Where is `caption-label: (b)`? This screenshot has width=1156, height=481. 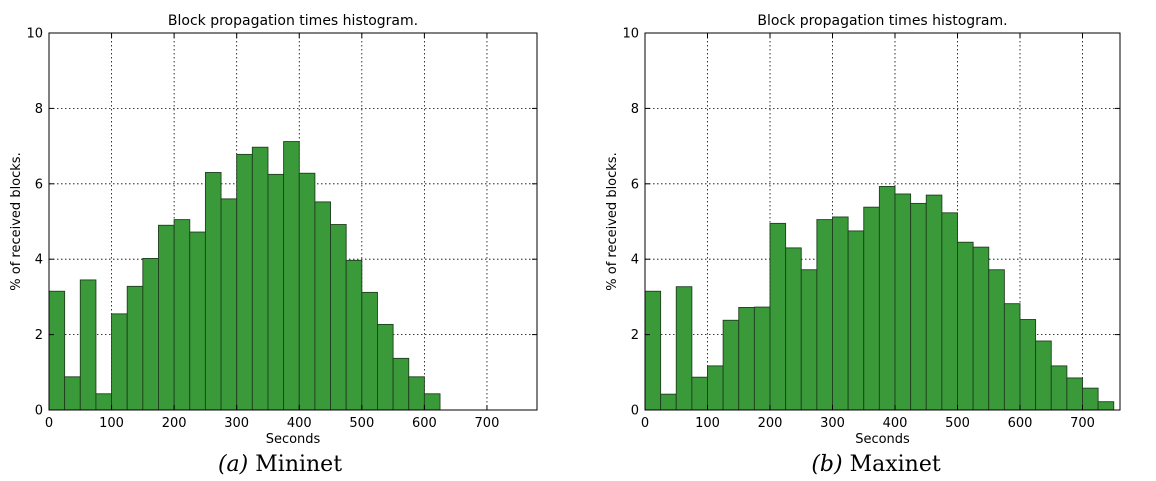
caption-label: (b) is located at coordinates (827, 464).